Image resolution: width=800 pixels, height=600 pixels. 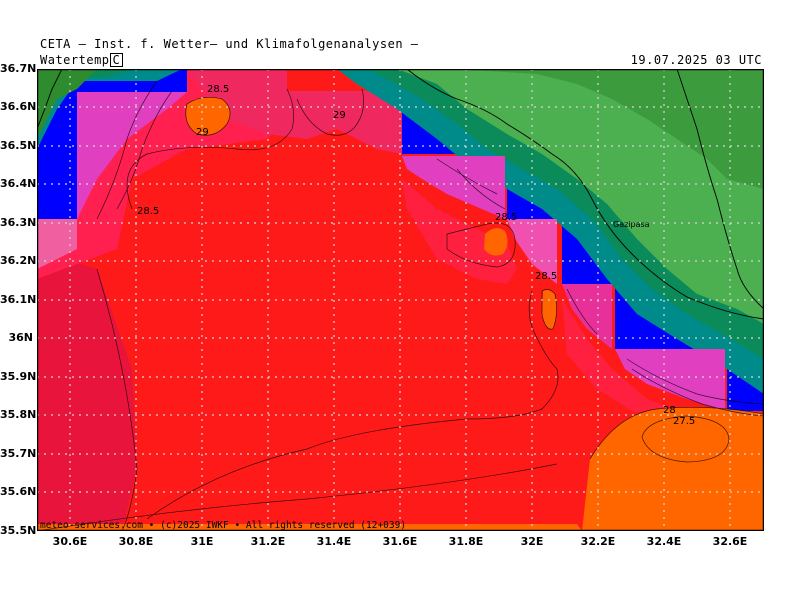 I want to click on unit-box: C, so click(x=116, y=60).